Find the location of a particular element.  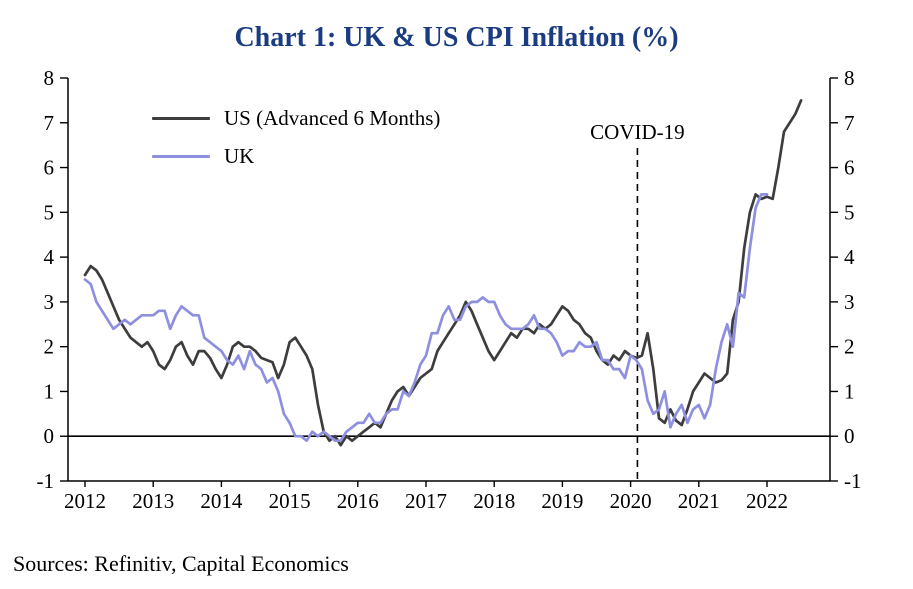

svg-text: 2018 is located at coordinates (494, 501).